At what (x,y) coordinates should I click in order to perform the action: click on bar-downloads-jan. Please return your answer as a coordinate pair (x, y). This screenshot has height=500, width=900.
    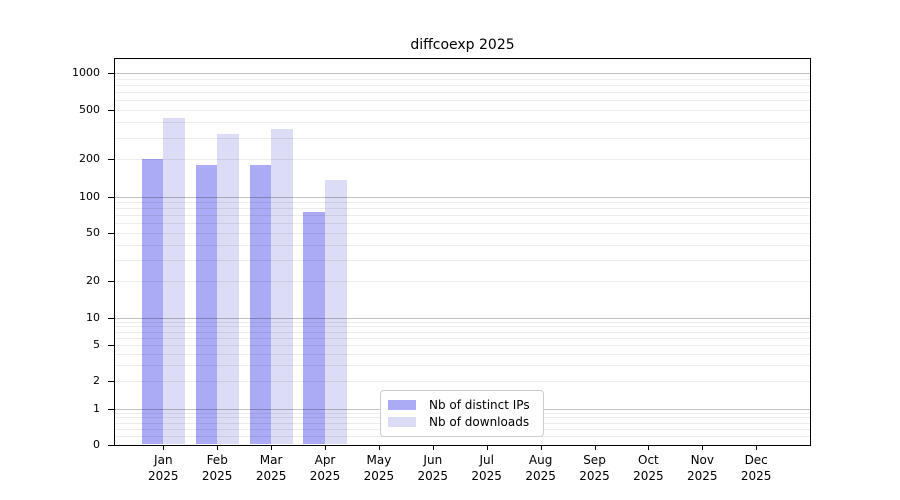
    Looking at the image, I should click on (174, 281).